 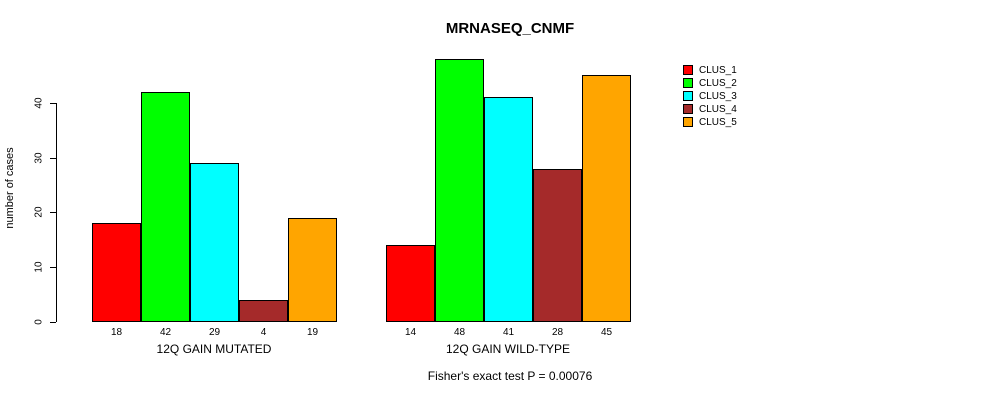 What do you see at coordinates (606, 332) in the screenshot?
I see `bar-value-label: 45` at bounding box center [606, 332].